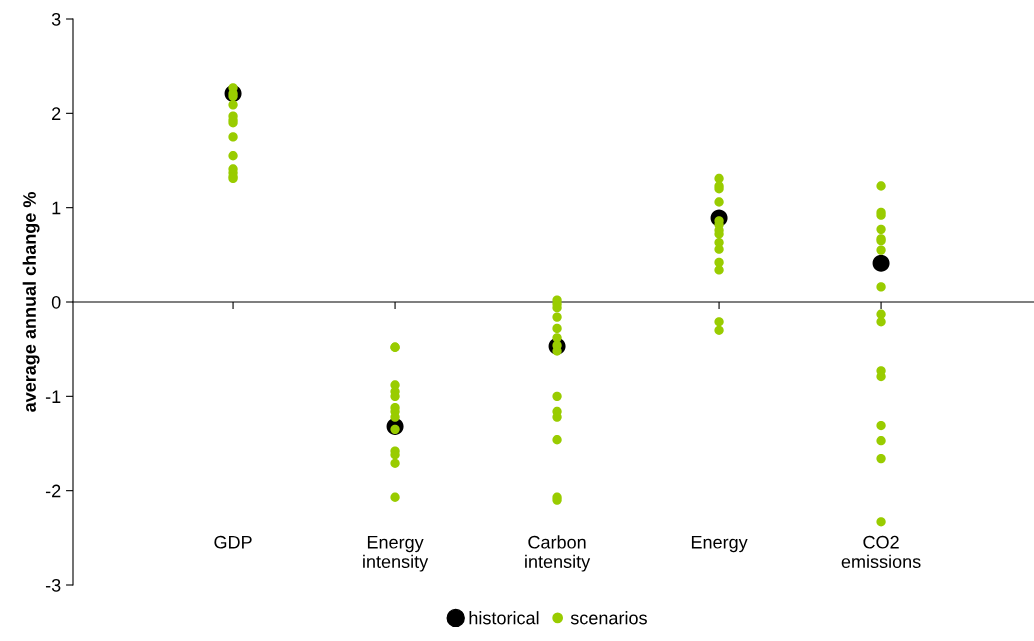 This screenshot has height=641, width=1034. I want to click on y-tick-label: -3, so click(53, 585).